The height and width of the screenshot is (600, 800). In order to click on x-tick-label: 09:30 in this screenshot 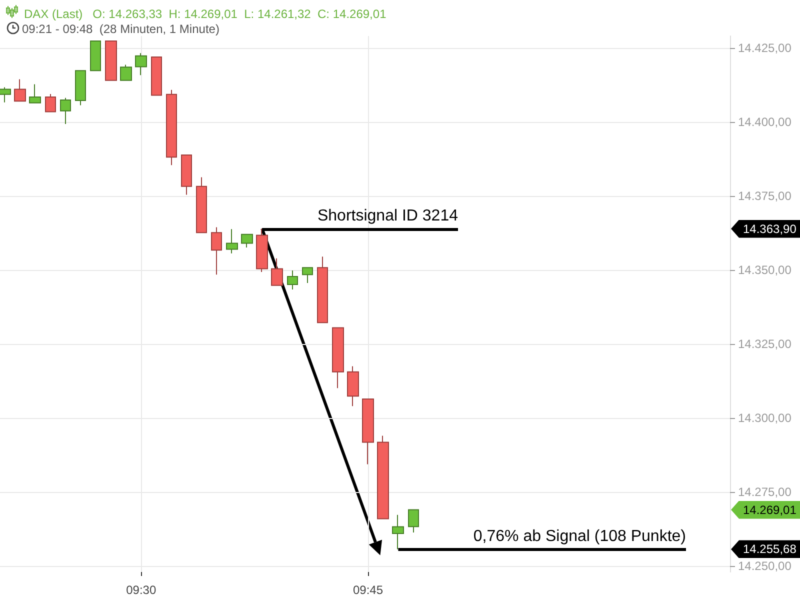, I will do `click(141, 590)`.